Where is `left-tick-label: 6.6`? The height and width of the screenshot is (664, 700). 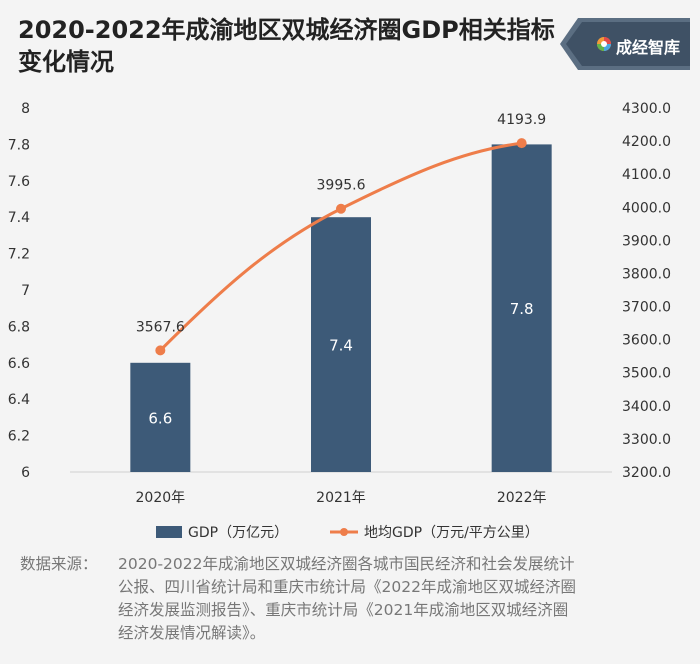
left-tick-label: 6.6 is located at coordinates (19, 364).